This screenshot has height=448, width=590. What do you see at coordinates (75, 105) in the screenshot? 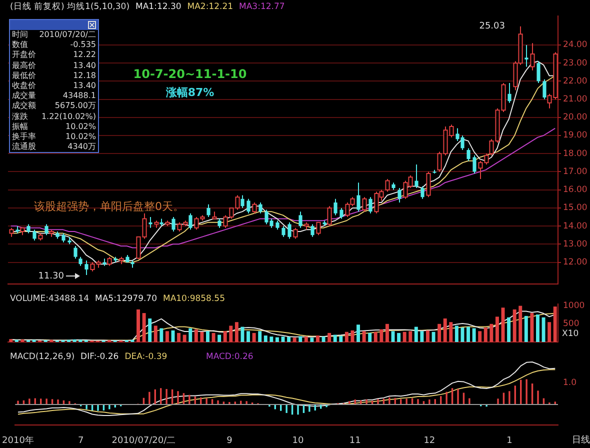
I see `text: 5675.00万` at bounding box center [75, 105].